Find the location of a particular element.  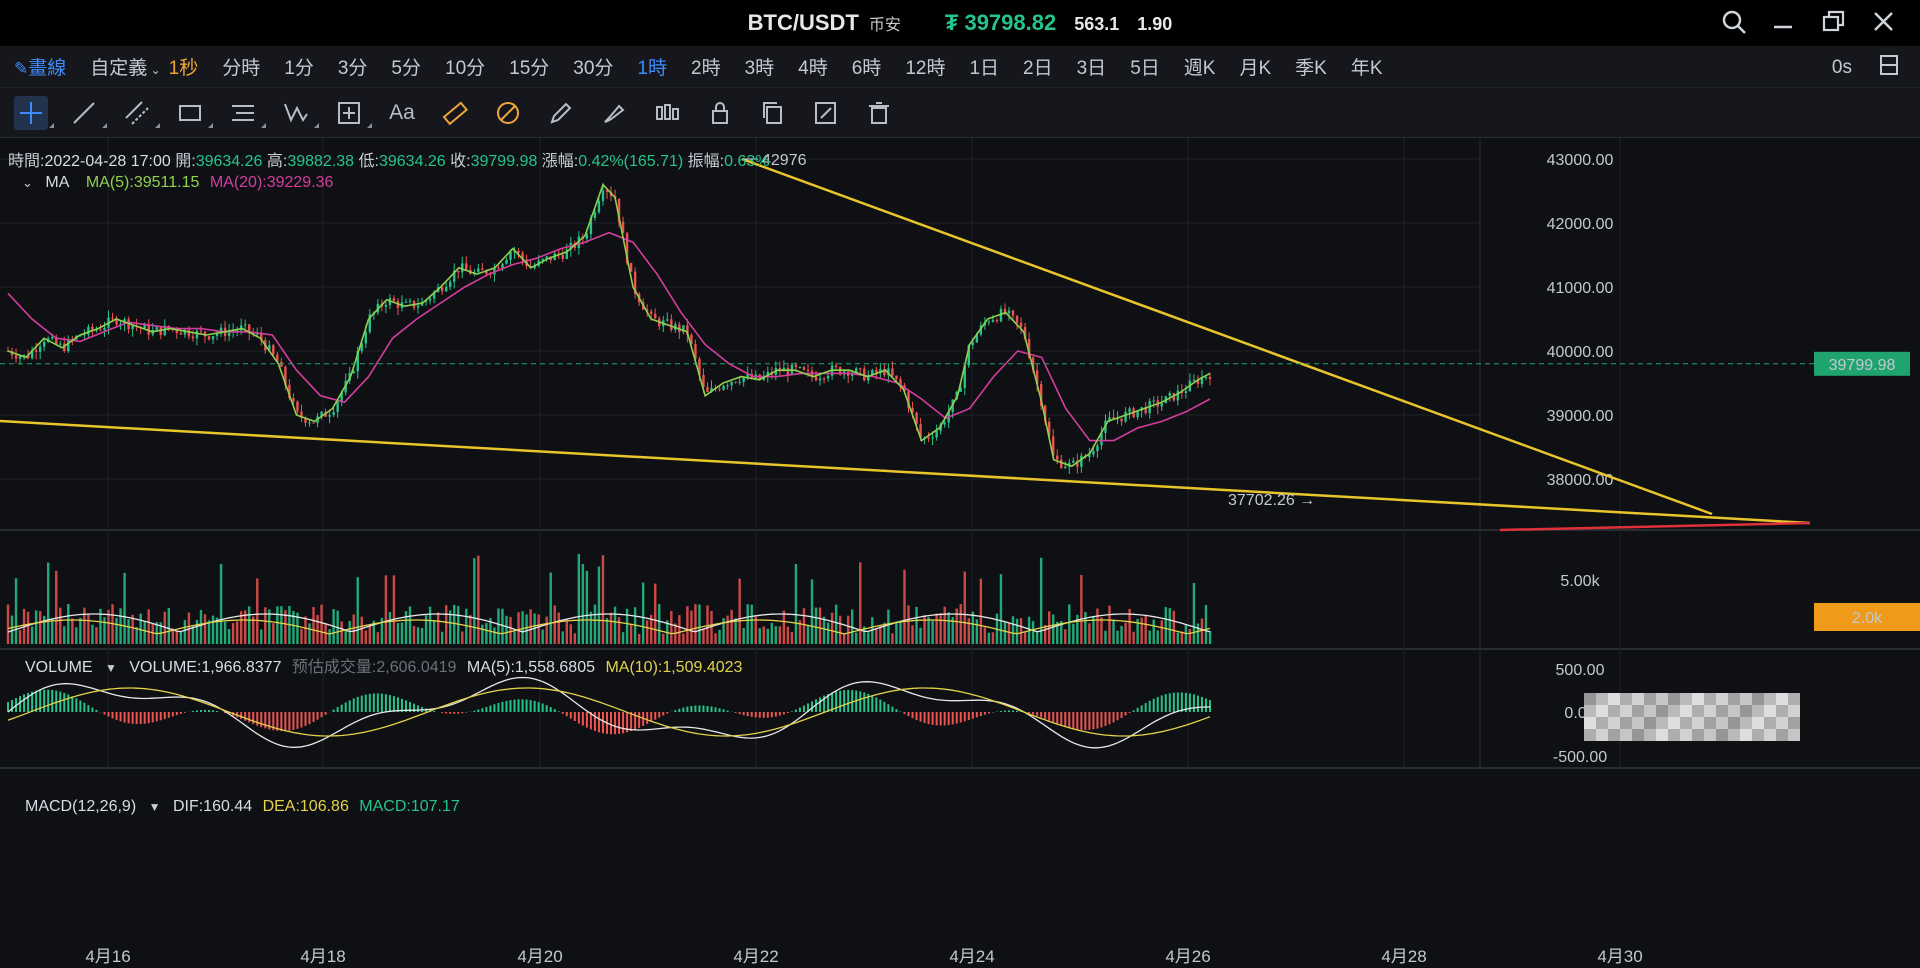

tf-1d: 1日 is located at coordinates (984, 68).